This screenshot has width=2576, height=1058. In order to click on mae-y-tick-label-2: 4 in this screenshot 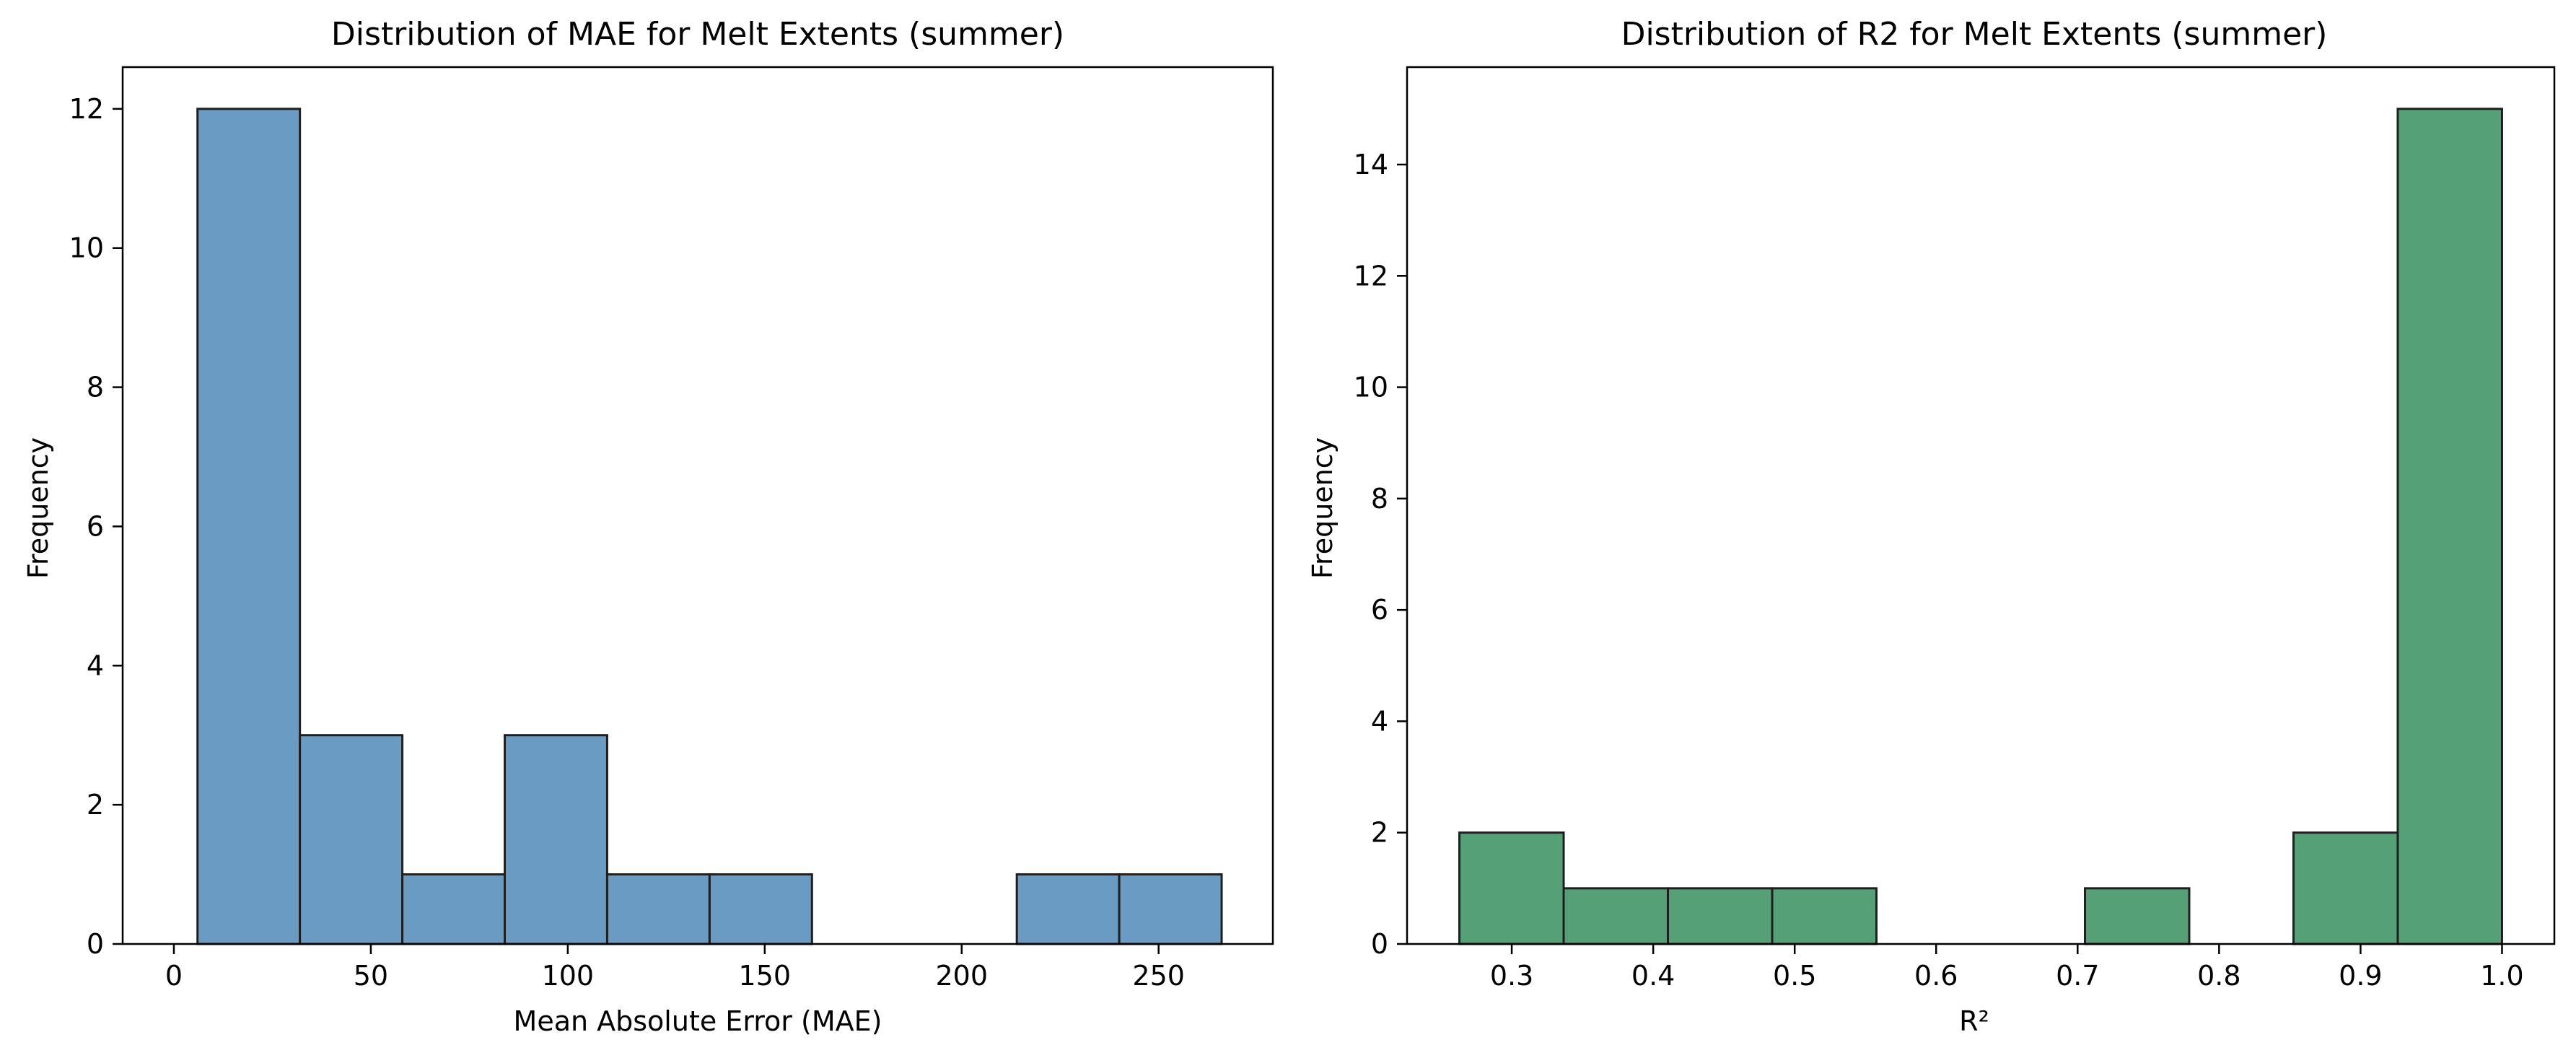, I will do `click(95, 665)`.